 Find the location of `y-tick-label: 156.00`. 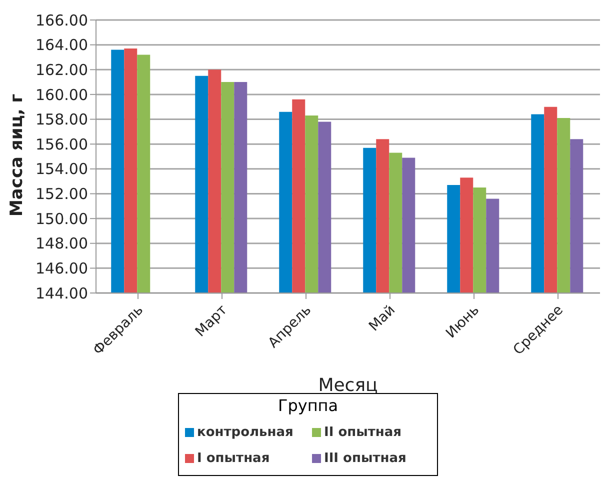

y-tick-label: 156.00 is located at coordinates (62, 144).